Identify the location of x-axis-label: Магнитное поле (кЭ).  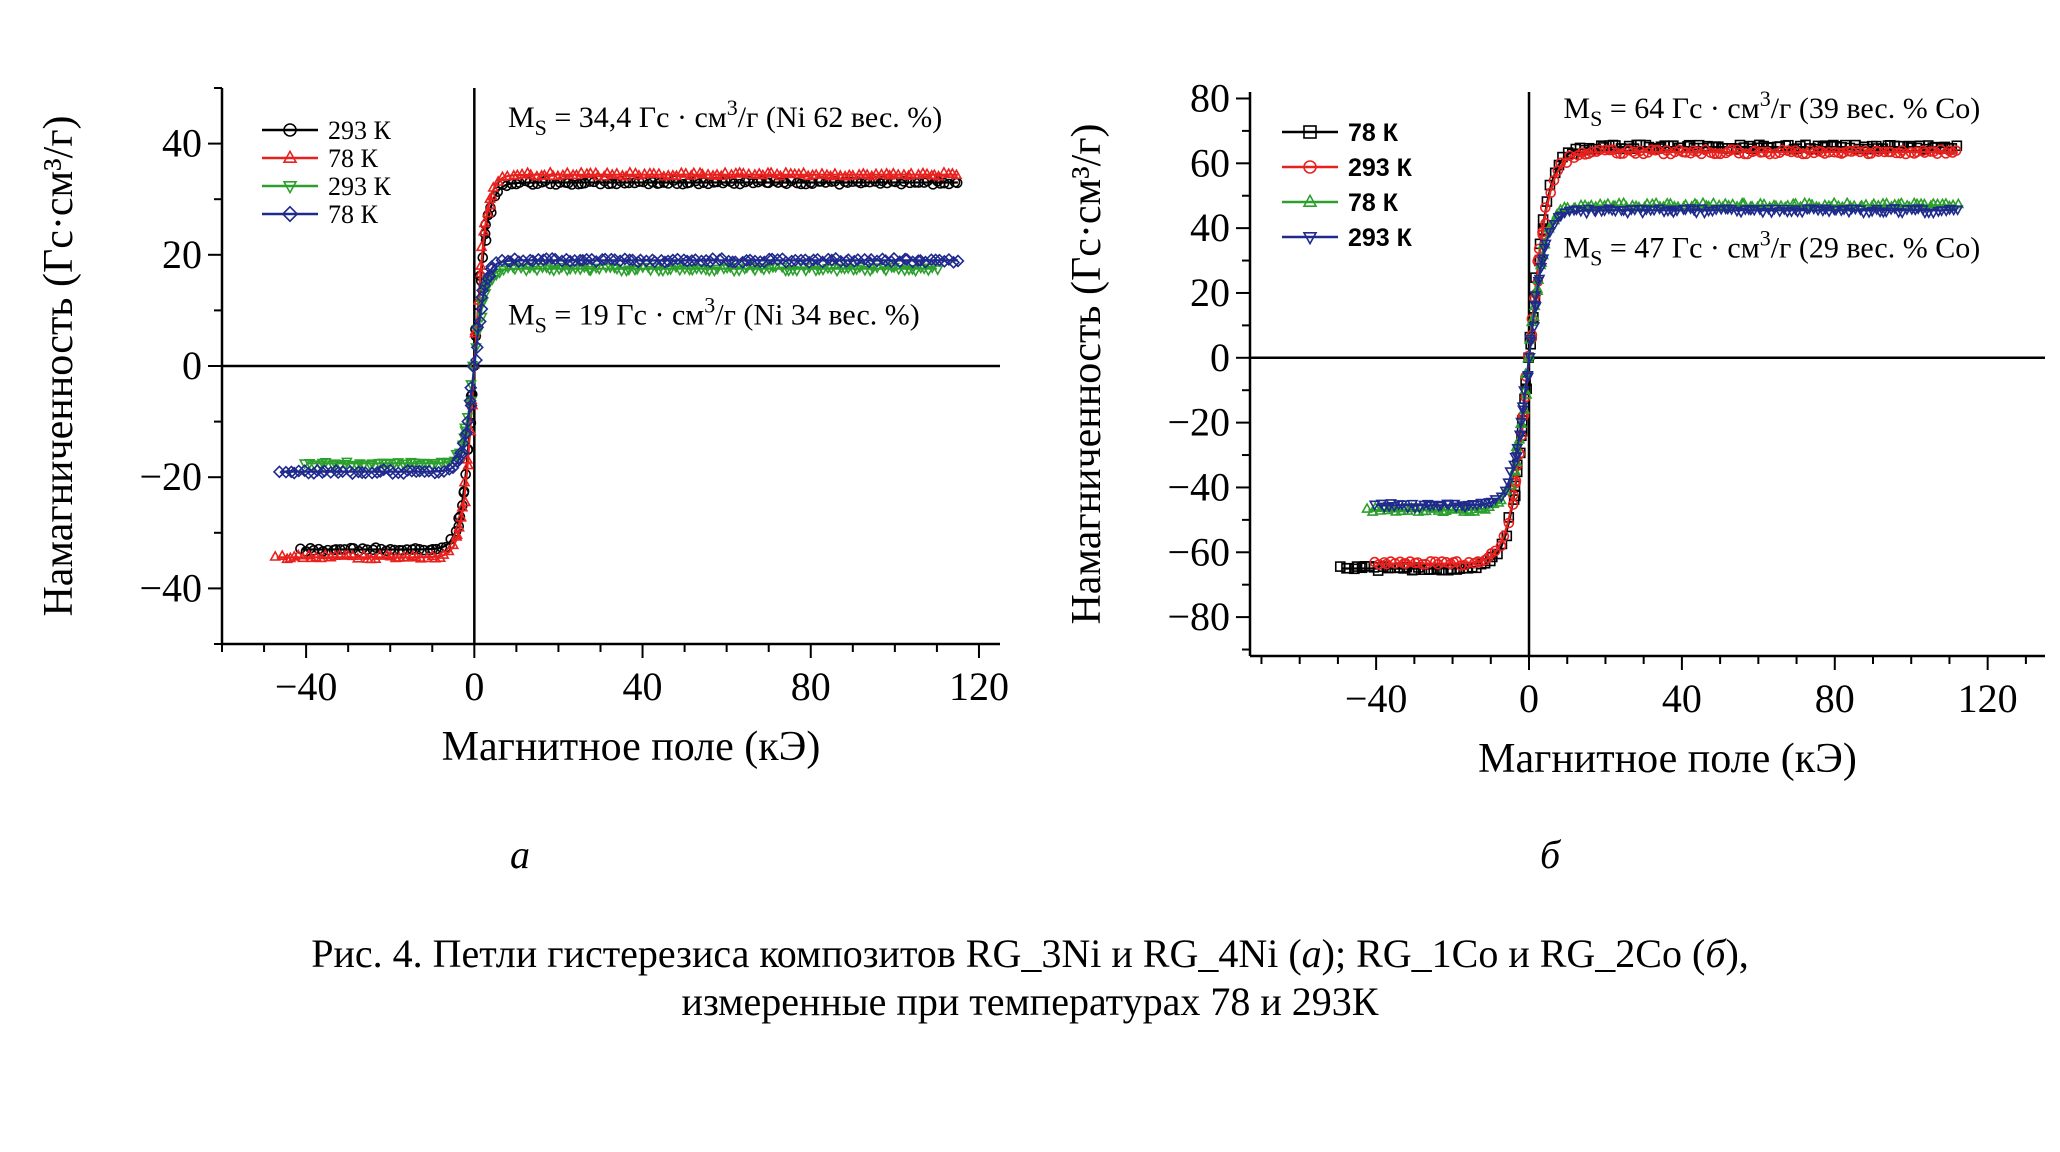
(1667, 759).